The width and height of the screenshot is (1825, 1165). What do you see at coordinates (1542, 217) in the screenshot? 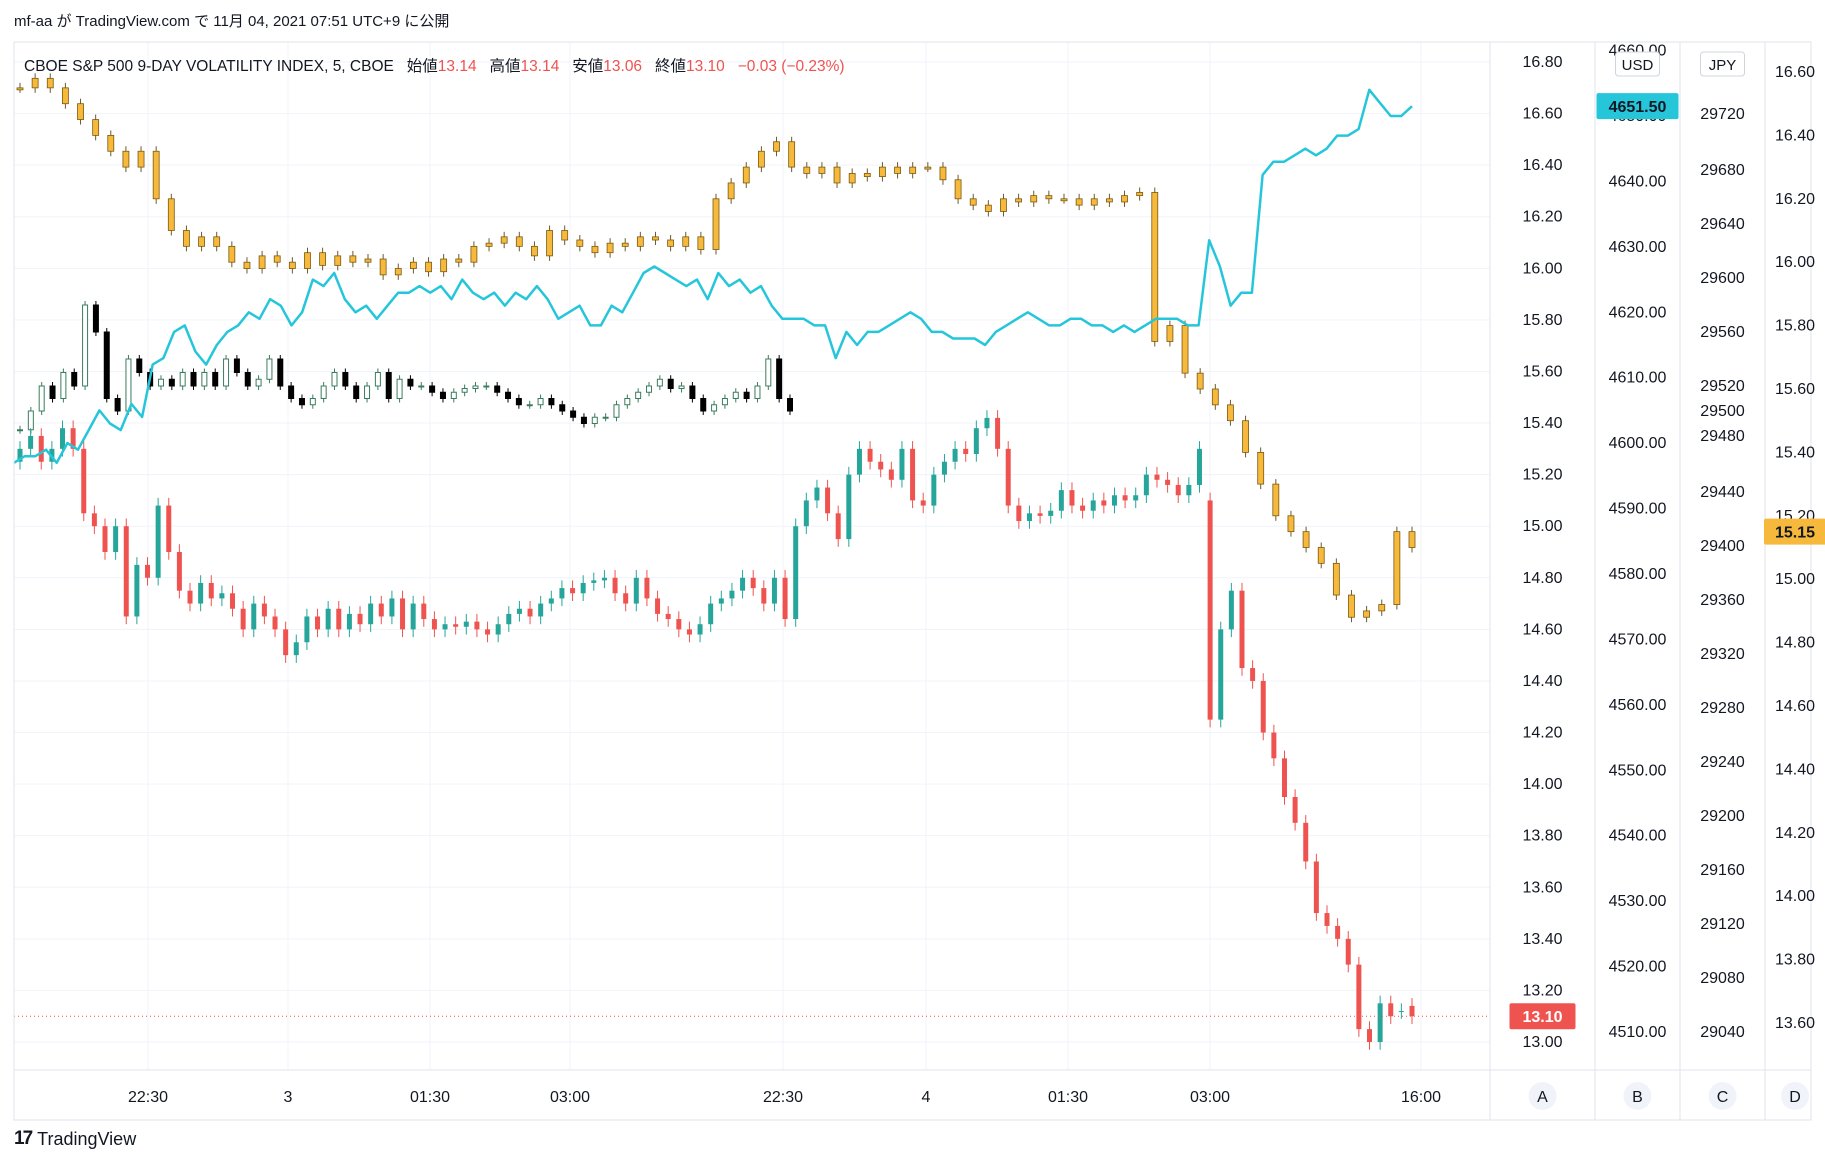
I see `y-tick-label-a: 16.20` at bounding box center [1542, 217].